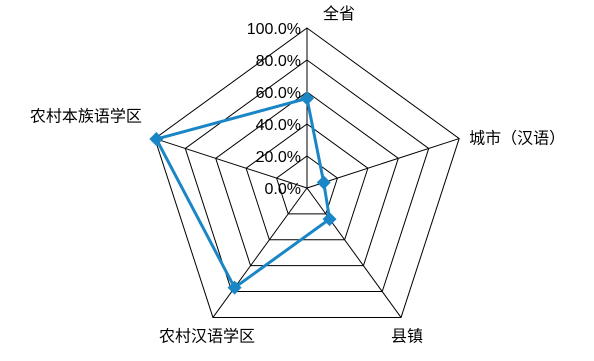 The height and width of the screenshot is (361, 594). Describe the element at coordinates (274, 109) in the screenshot. I see `tick-labels: 0.0% 20.0% 40.0% 60.0% 80.0% 100.0%` at that location.